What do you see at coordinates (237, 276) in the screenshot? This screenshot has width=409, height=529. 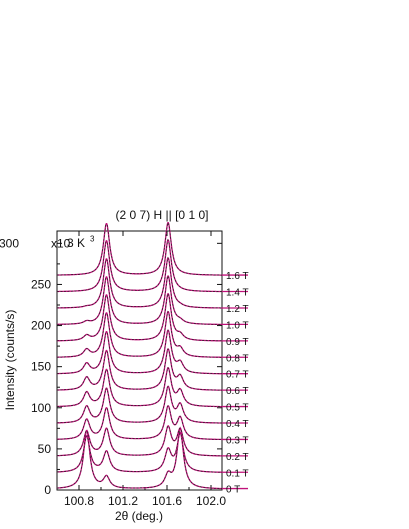 I see `field-label: 1.6 T` at bounding box center [237, 276].